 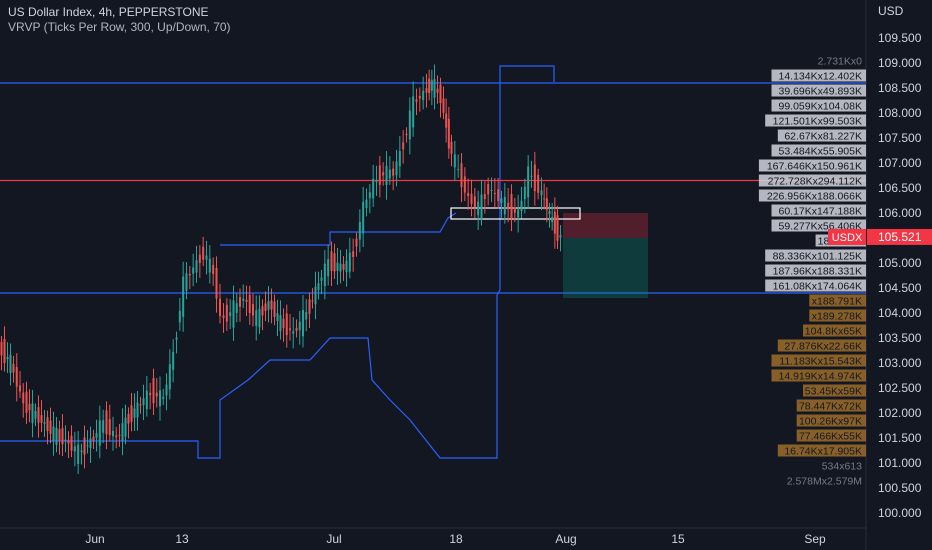 I want to click on position-target-zone, so click(x=605, y=268).